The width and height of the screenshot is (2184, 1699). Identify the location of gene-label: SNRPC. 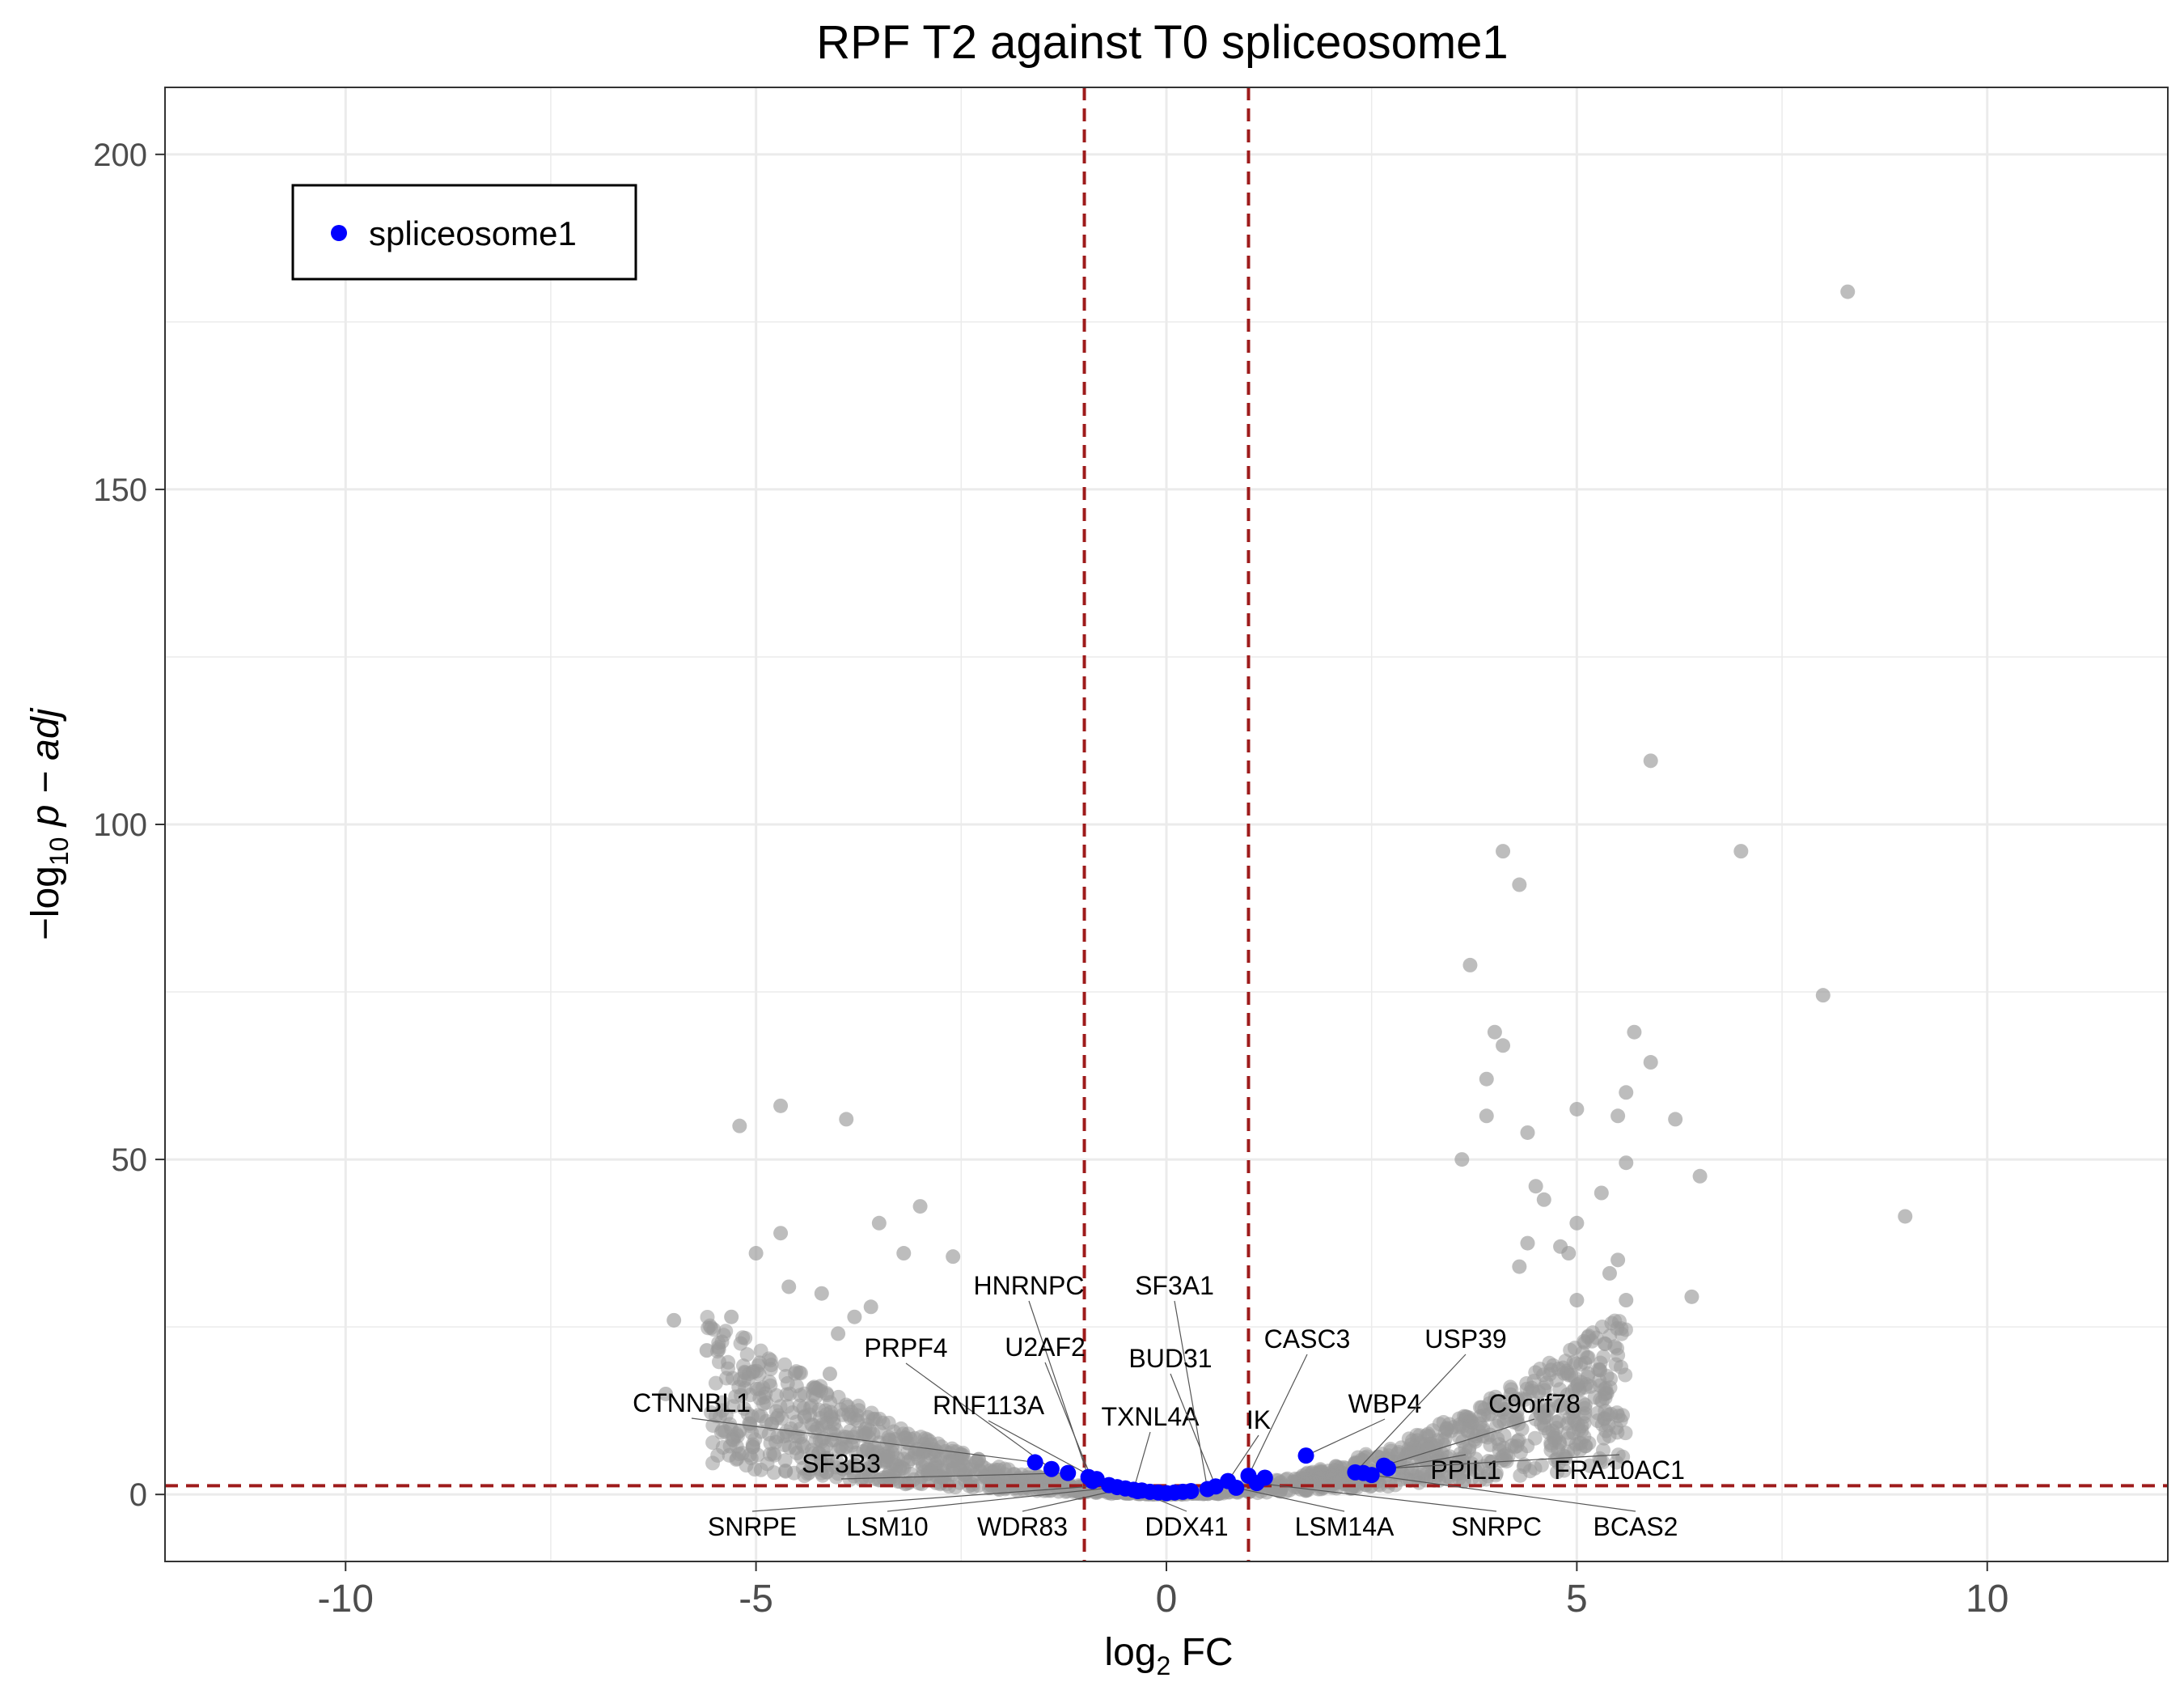
(1496, 1526).